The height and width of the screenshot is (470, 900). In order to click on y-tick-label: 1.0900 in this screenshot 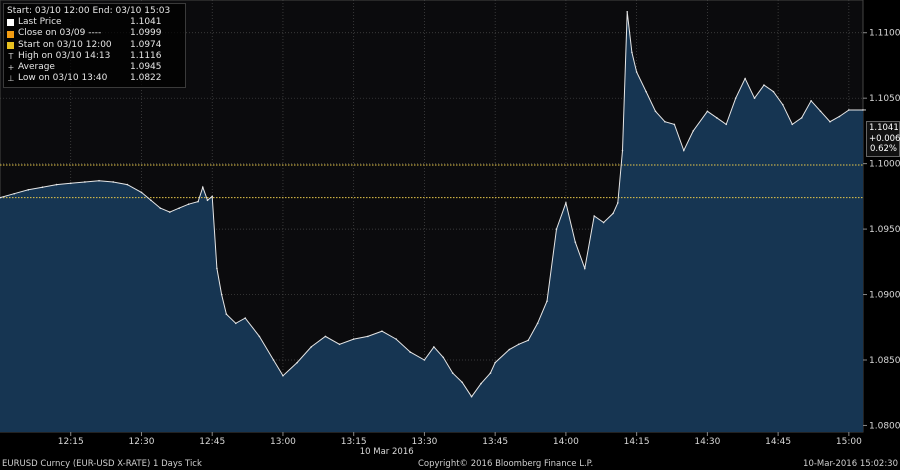, I will do `click(884, 296)`.